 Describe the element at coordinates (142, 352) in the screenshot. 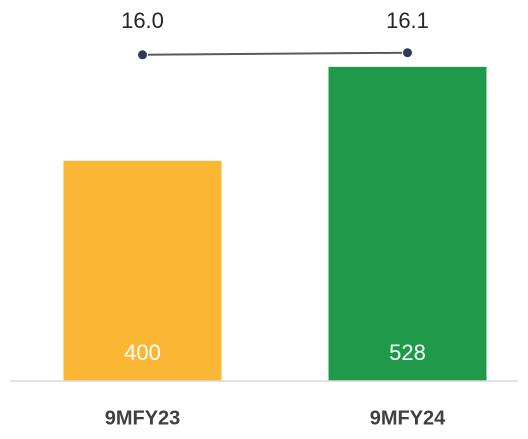

I see `bar-value-label: 400` at that location.